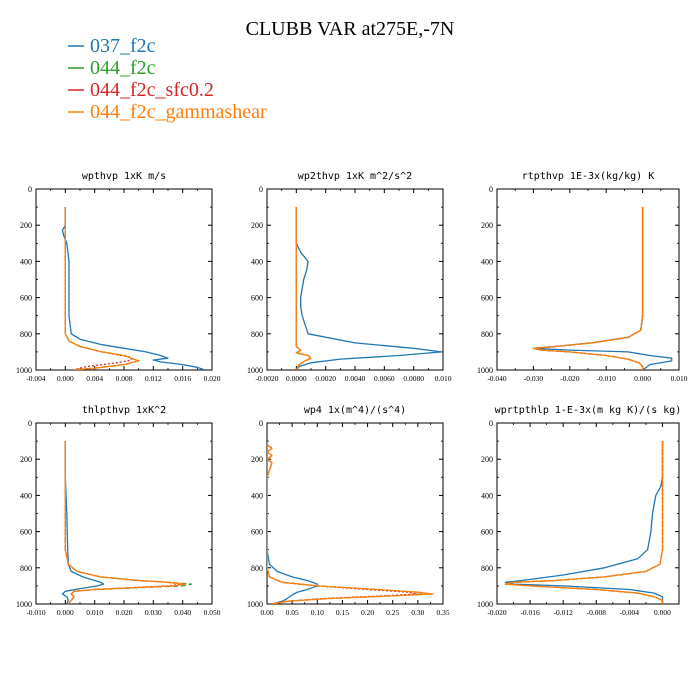 This screenshot has width=700, height=700. Describe the element at coordinates (355, 378) in the screenshot. I see `x-tick-label: 0.0040` at that location.